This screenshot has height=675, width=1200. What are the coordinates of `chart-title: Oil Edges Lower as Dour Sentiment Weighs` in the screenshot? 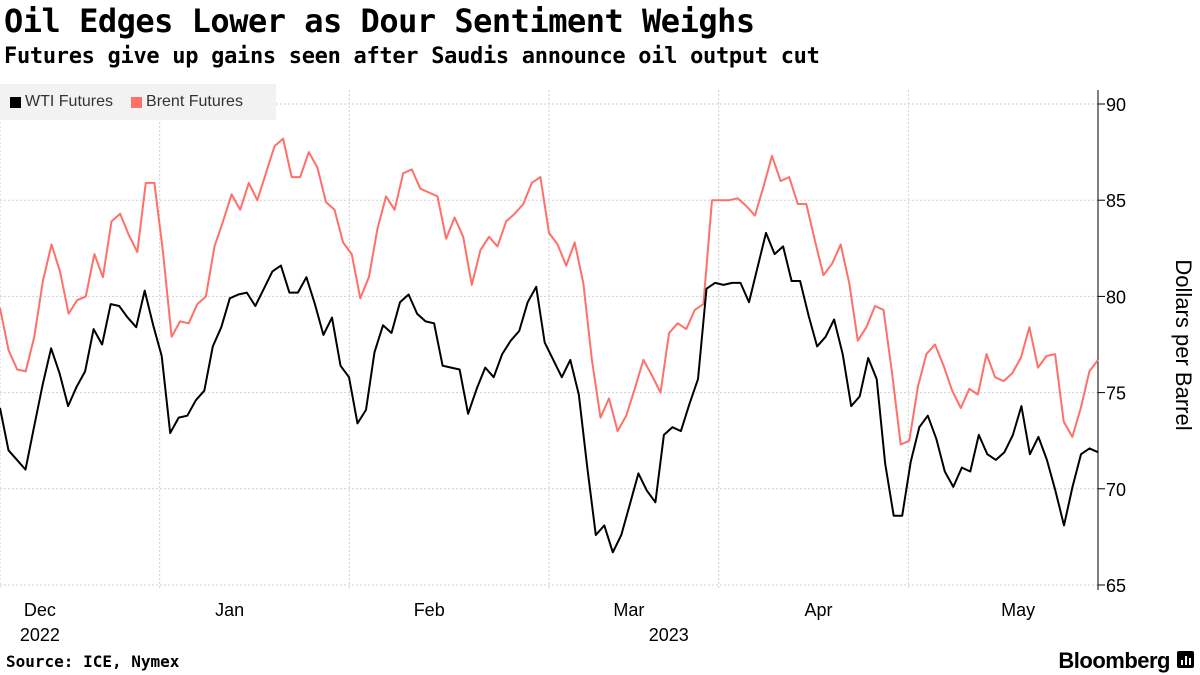 It's located at (379, 21).